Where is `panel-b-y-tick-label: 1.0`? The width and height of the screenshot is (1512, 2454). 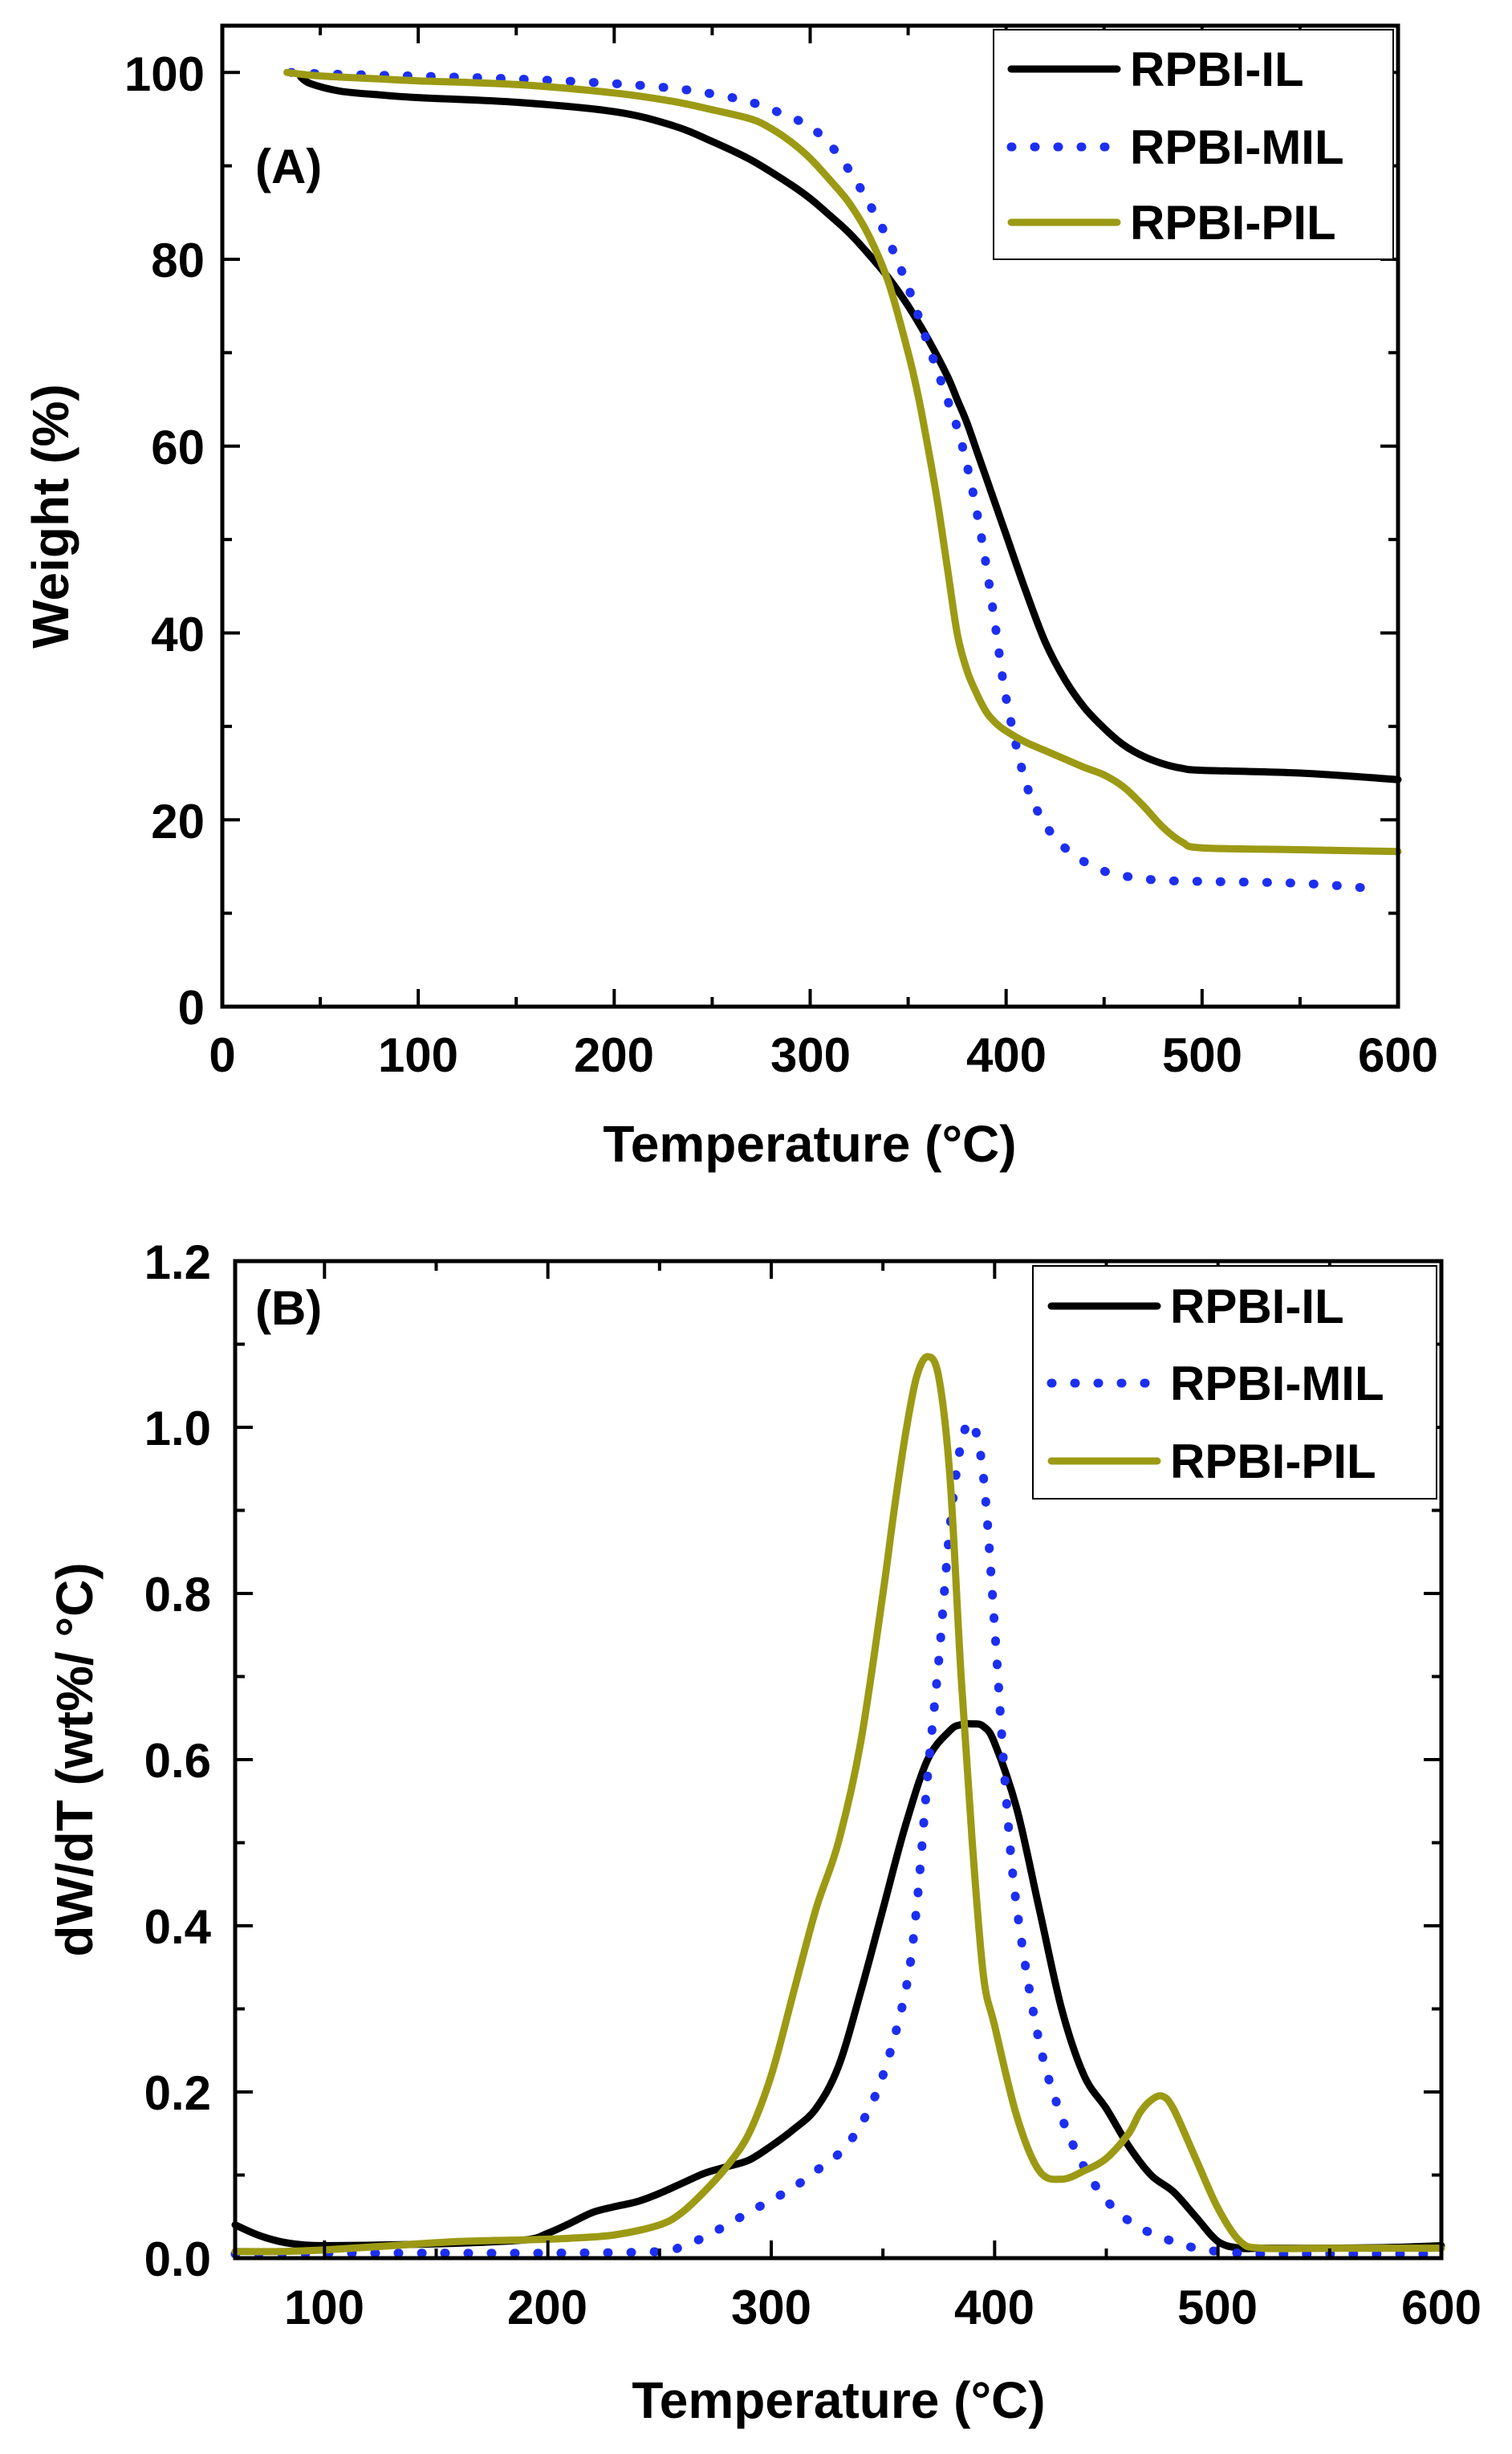 panel-b-y-tick-label: 1.0 is located at coordinates (177, 1428).